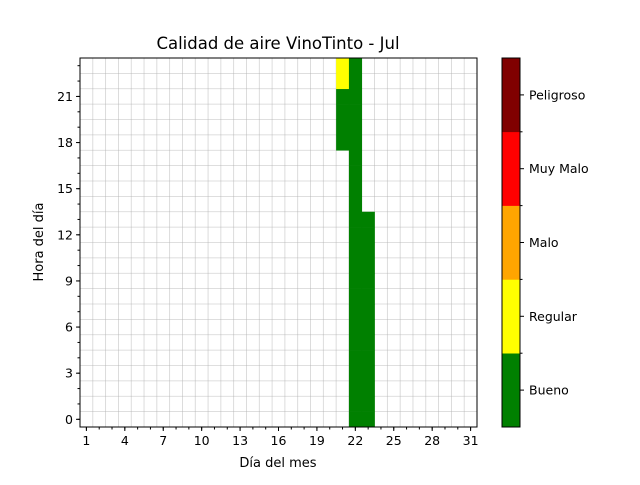 The height and width of the screenshot is (485, 640). Describe the element at coordinates (202, 440) in the screenshot. I see `x-tick-label: 10` at that location.